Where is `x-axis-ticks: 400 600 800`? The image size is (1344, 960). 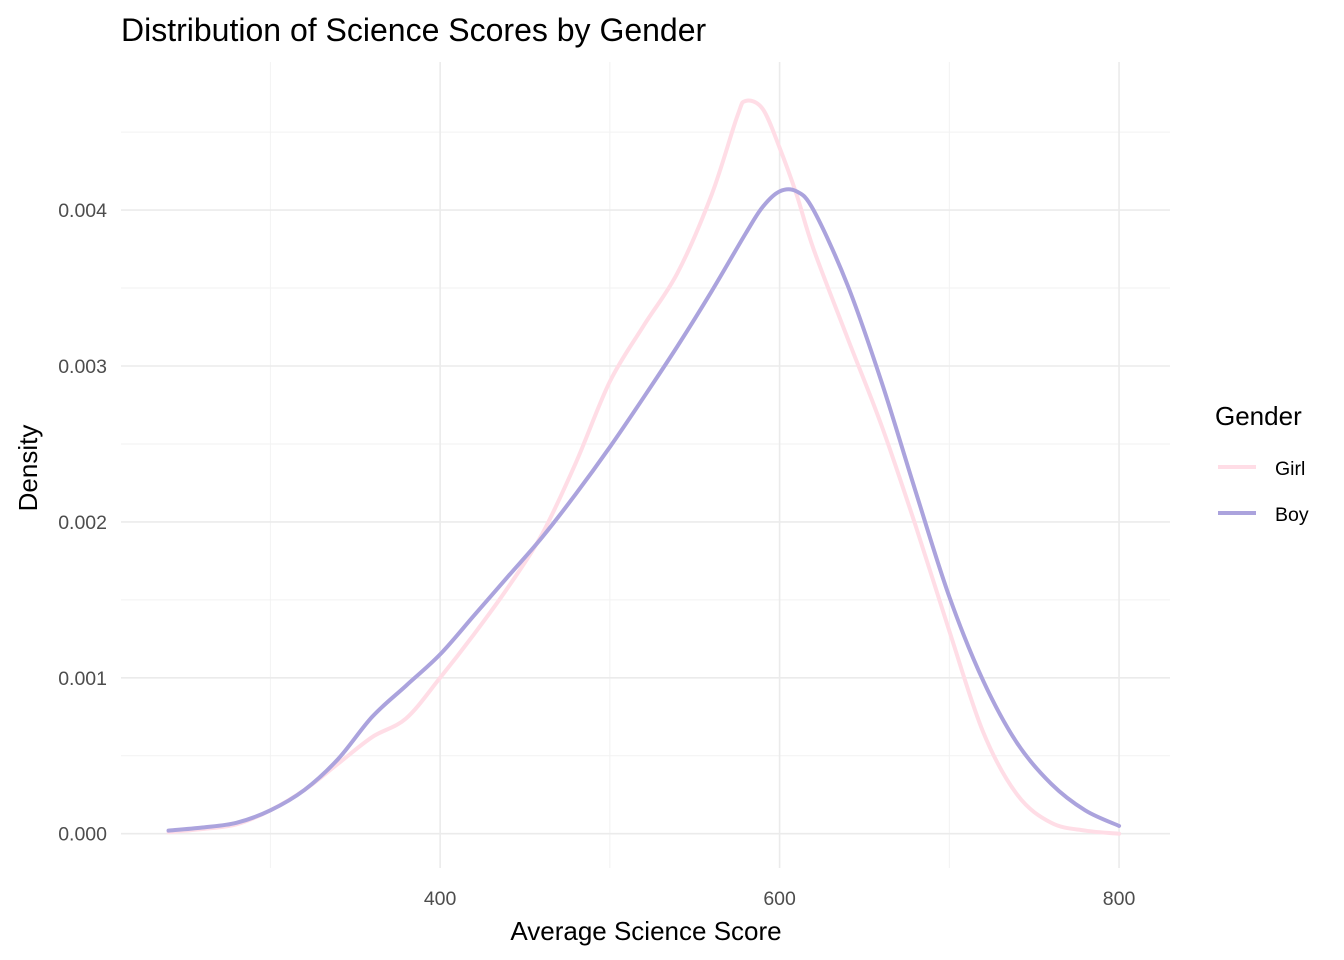 x-axis-ticks: 400 600 800 is located at coordinates (780, 899).